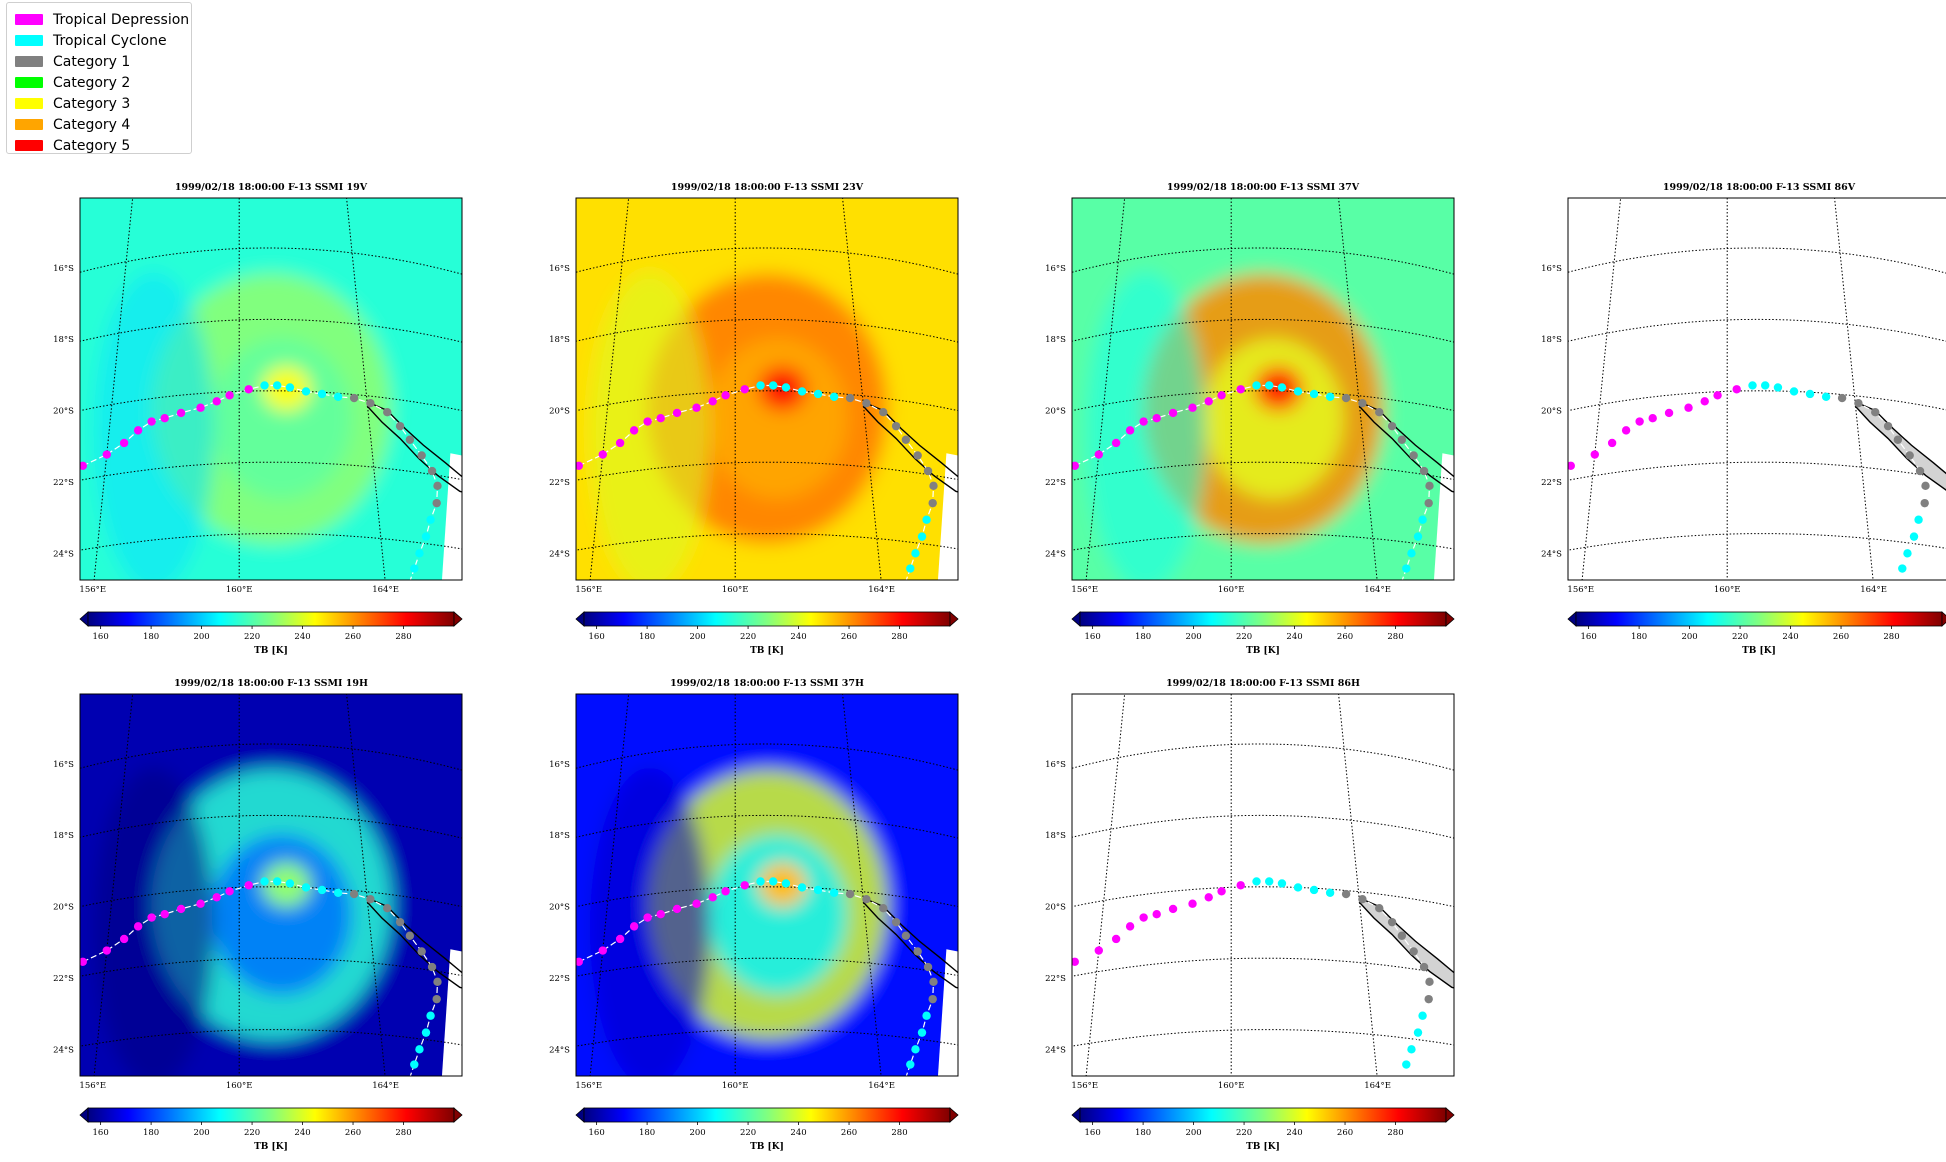 The image size is (1946, 1162). Describe the element at coordinates (353, 1133) in the screenshot. I see `colorbar-tick-label: 260` at that location.